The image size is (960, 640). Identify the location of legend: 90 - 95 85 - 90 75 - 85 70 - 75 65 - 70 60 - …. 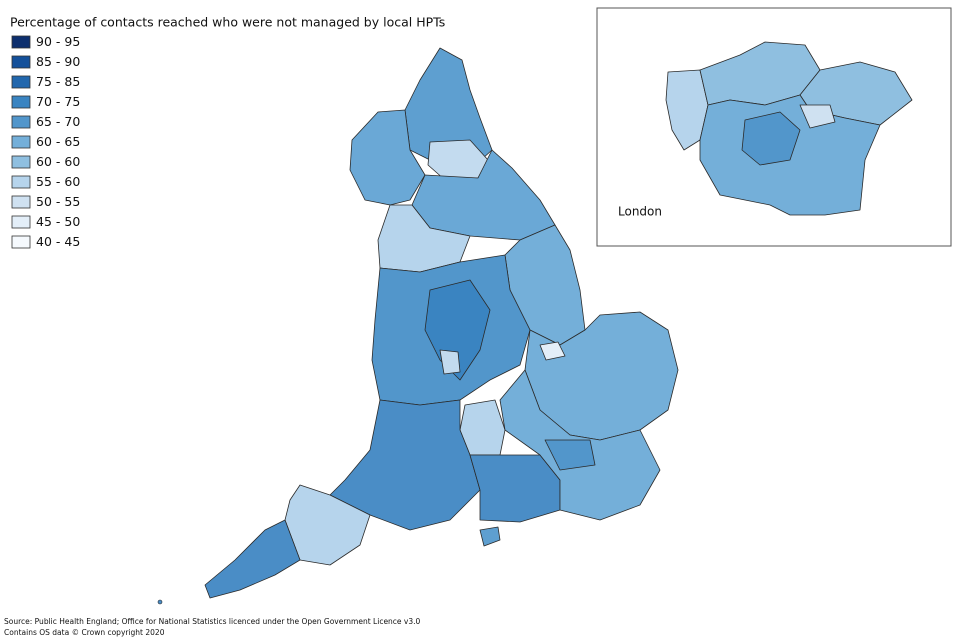
(45, 141).